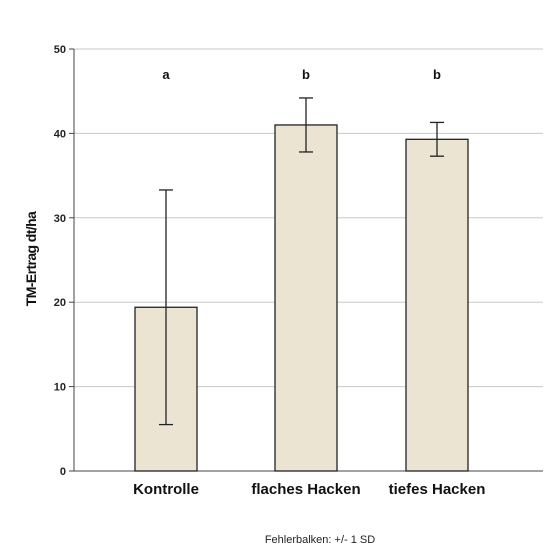 The height and width of the screenshot is (559, 555). What do you see at coordinates (166, 489) in the screenshot?
I see `x-category-label: Kontrolle` at bounding box center [166, 489].